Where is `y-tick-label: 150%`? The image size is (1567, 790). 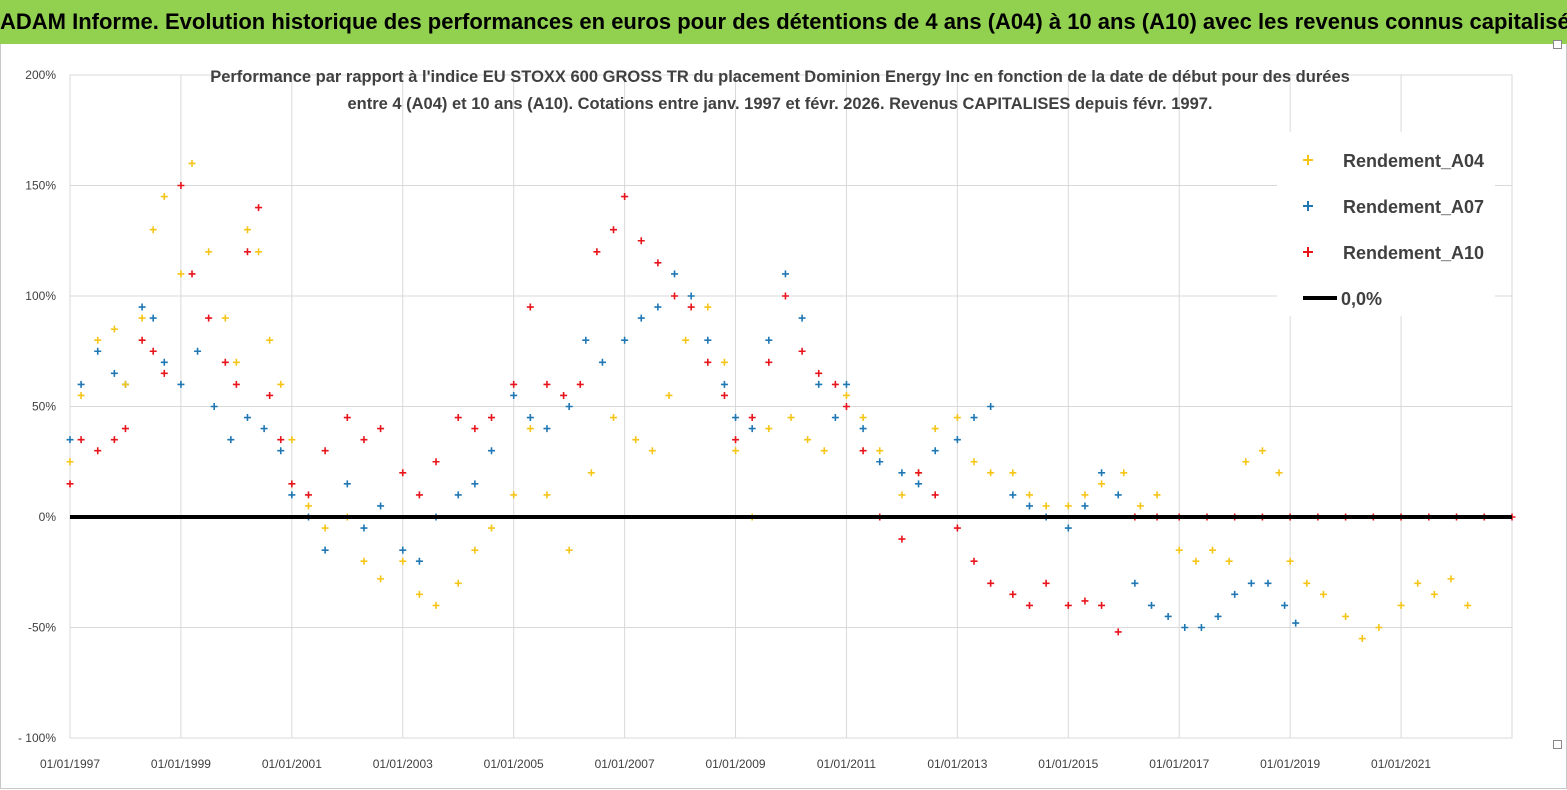 y-tick-label: 150% is located at coordinates (40, 186).